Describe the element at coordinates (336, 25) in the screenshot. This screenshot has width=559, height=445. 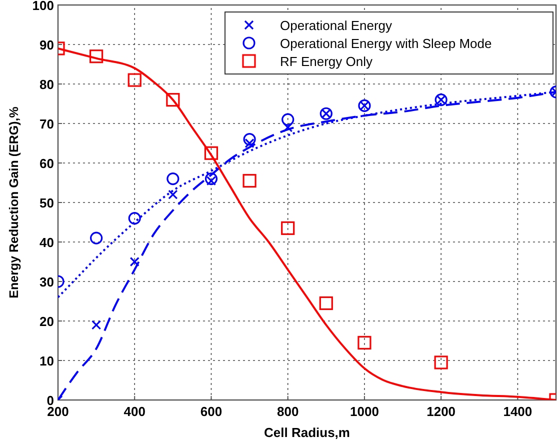
I see `legend-label: Operational Energy` at that location.